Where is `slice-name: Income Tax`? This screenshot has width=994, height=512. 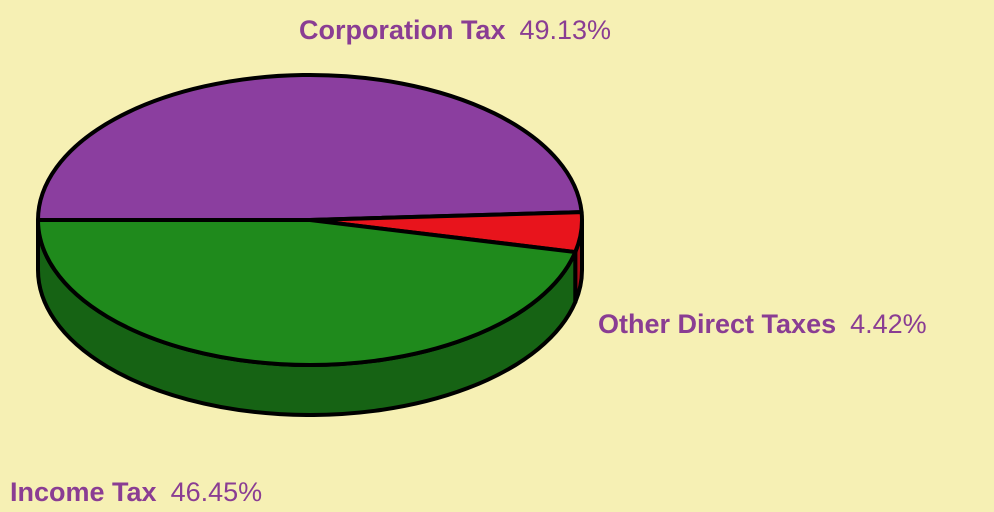 slice-name: Income Tax is located at coordinates (83, 492).